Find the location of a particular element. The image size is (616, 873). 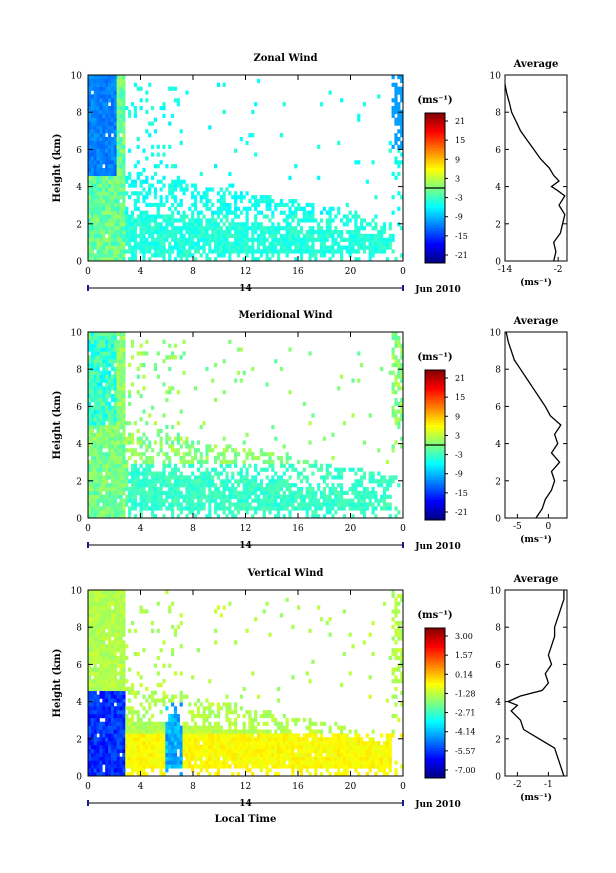

y-tick-label: 2 is located at coordinates (79, 225).